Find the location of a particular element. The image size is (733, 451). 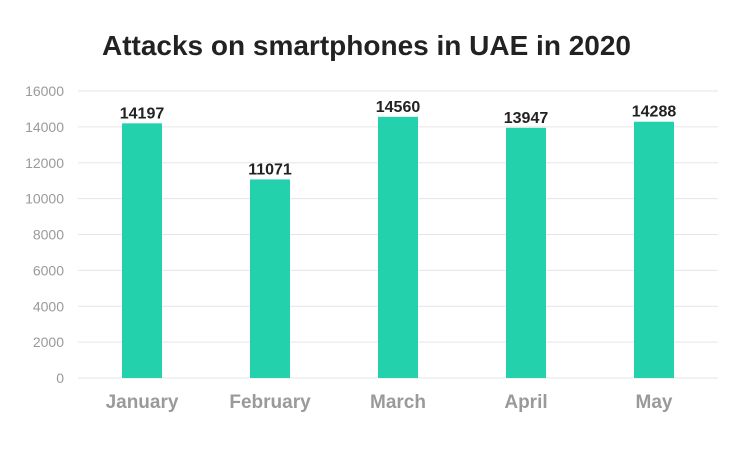

y-tick-label: 6000 is located at coordinates (48, 270).